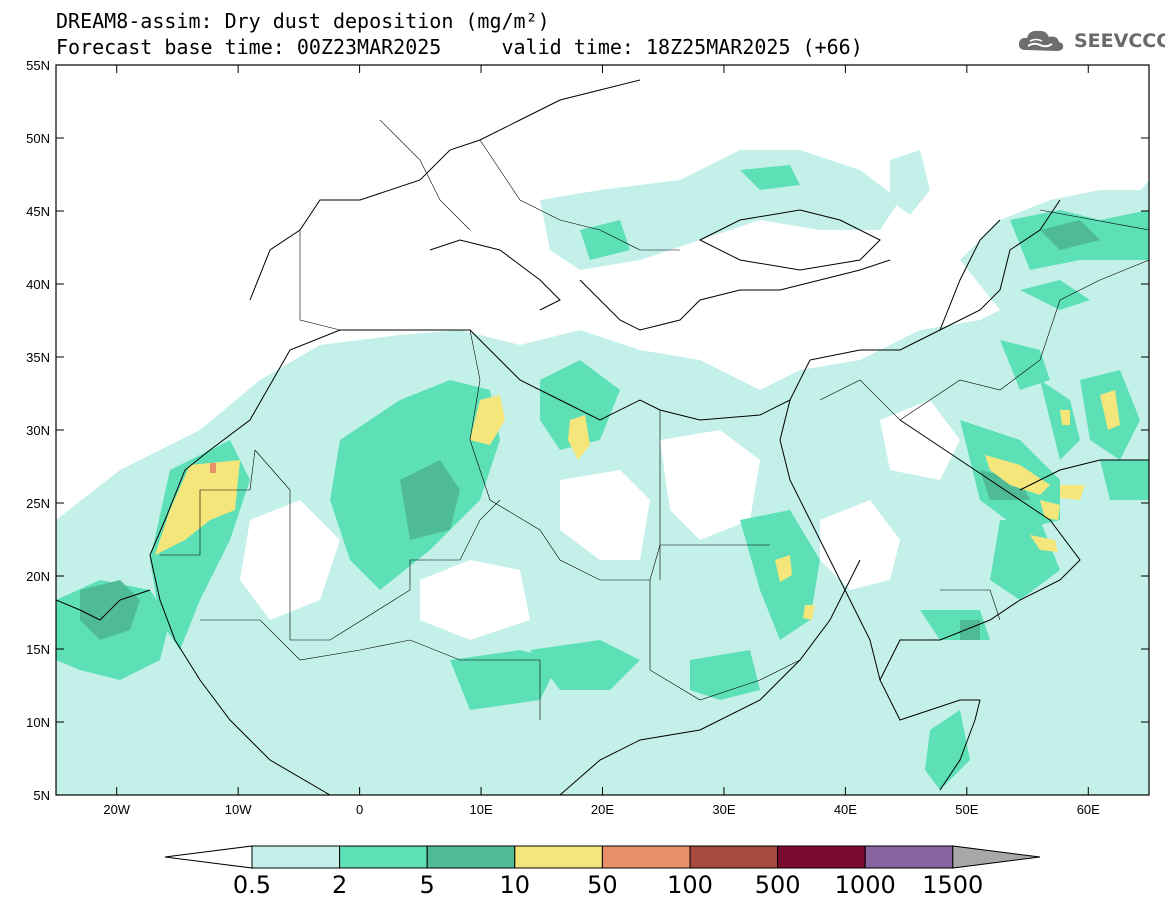 The height and width of the screenshot is (907, 1165). Describe the element at coordinates (38, 649) in the screenshot. I see `lat-tick-label: 15N` at that location.